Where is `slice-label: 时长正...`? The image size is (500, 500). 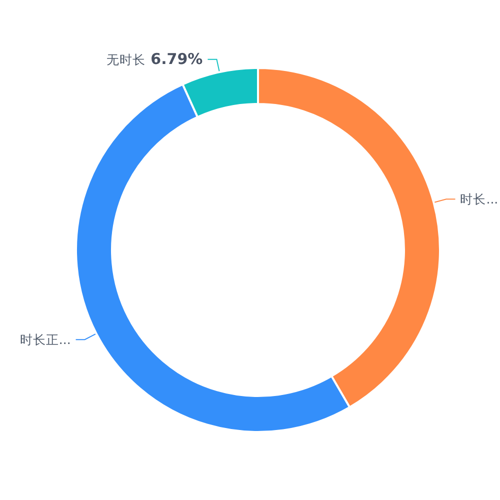 slice-label: 时长正... is located at coordinates (45, 339).